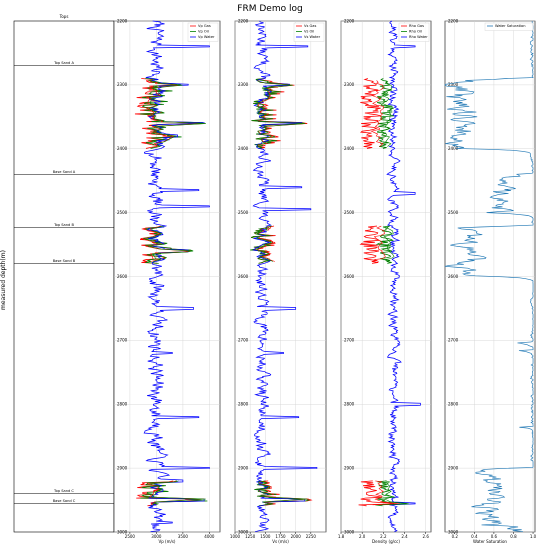  Describe the element at coordinates (63, 225) in the screenshot. I see `top-marker-label: Top Sand B` at that location.